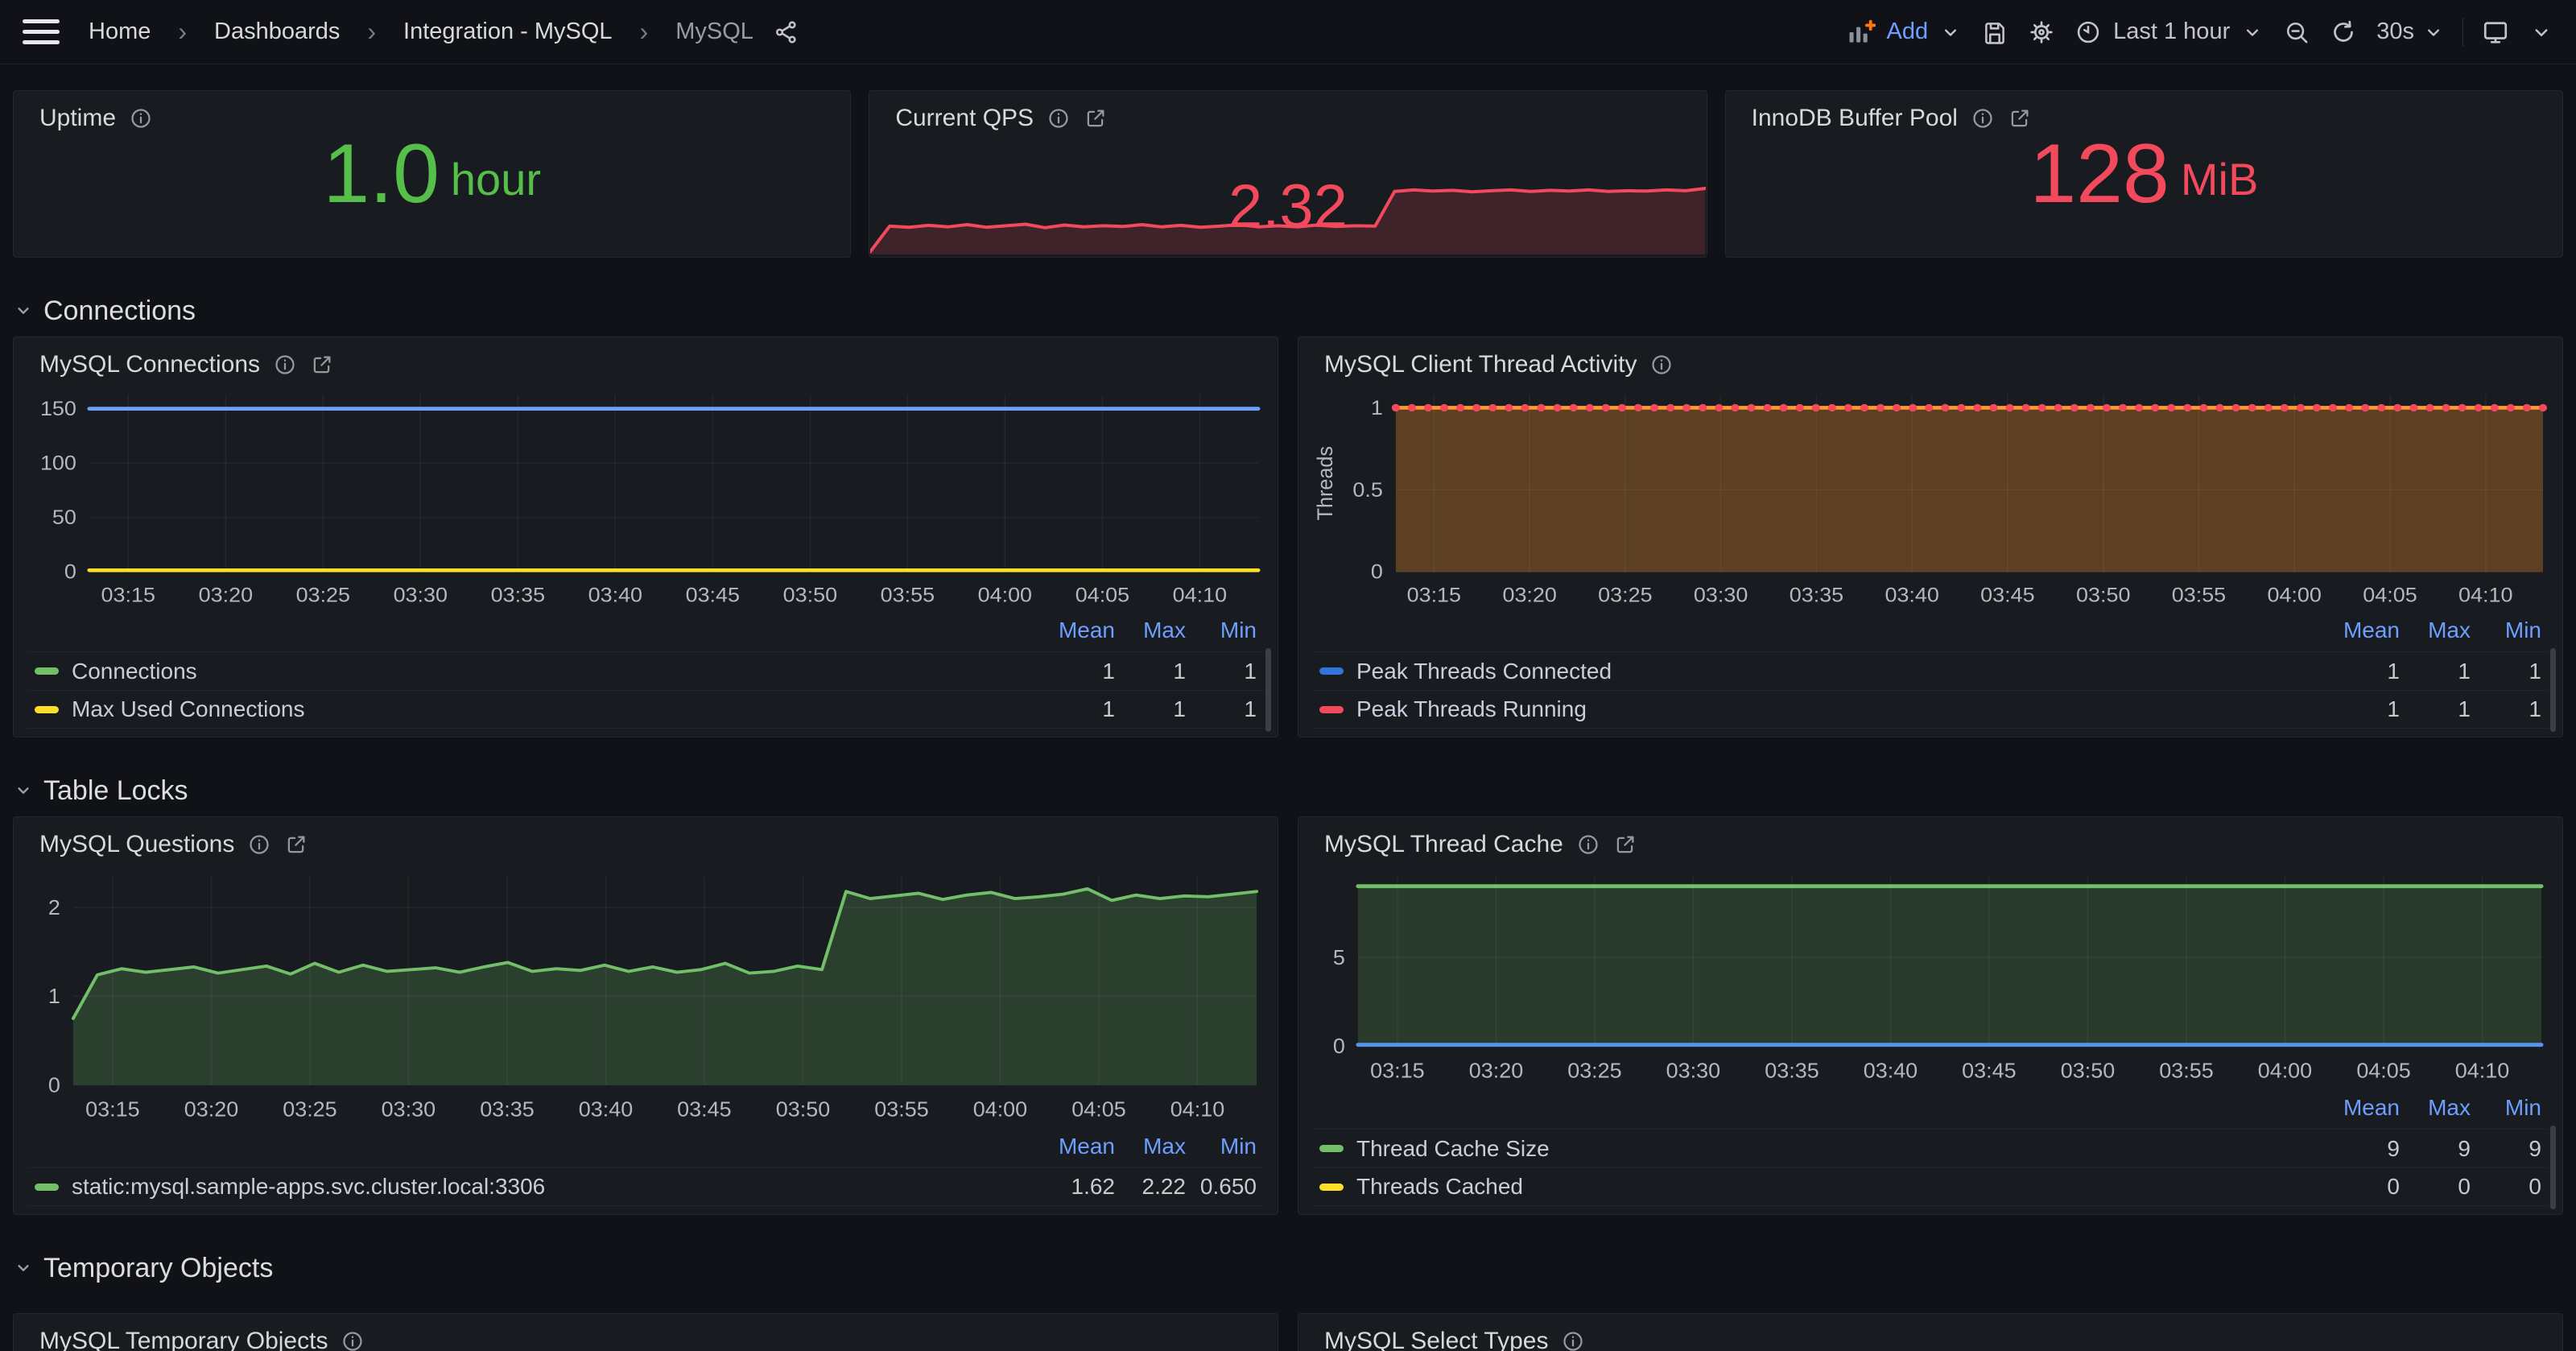 The height and width of the screenshot is (1351, 2576). I want to click on series-label: Thread Cache Size, so click(1453, 1148).